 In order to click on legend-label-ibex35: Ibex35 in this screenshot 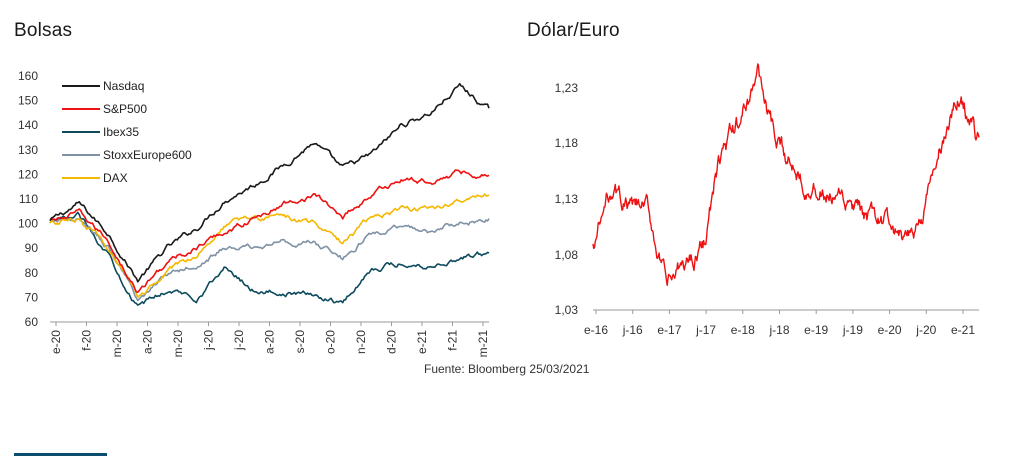, I will do `click(121, 132)`.